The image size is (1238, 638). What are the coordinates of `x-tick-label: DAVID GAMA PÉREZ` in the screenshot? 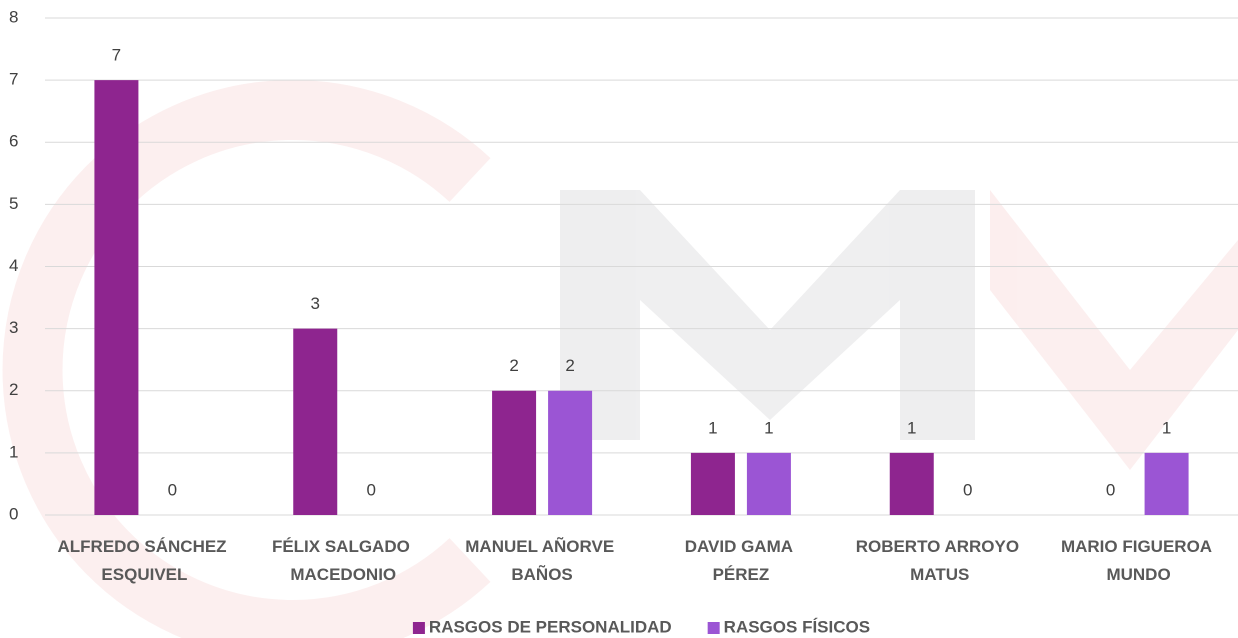 It's located at (741, 560).